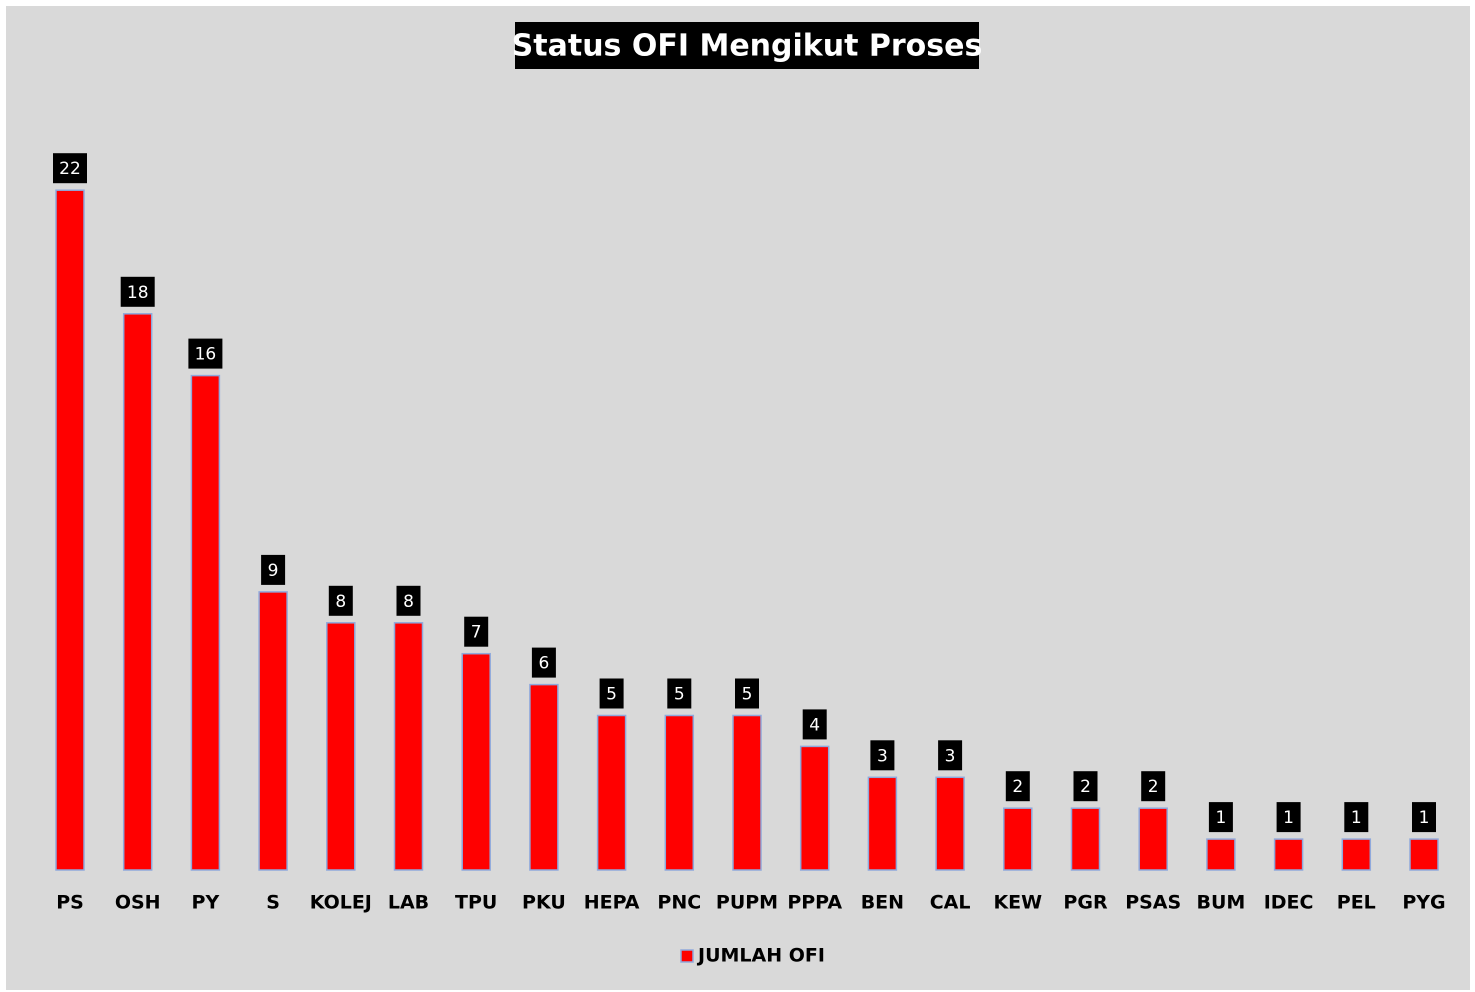 The image size is (1475, 992). I want to click on value-label: 7, so click(476, 633).